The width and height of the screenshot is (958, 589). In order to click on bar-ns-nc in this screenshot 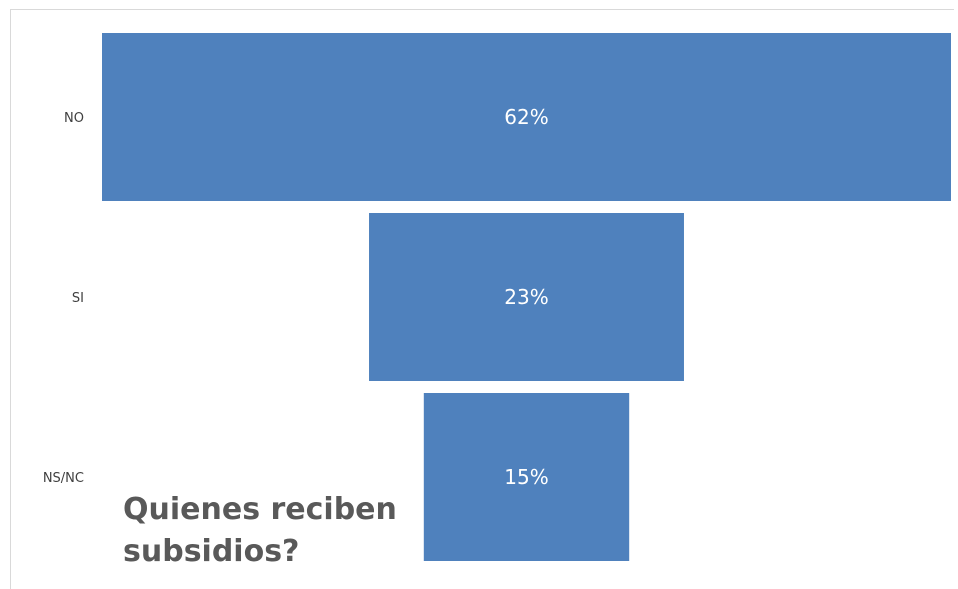, I will do `click(526, 477)`.